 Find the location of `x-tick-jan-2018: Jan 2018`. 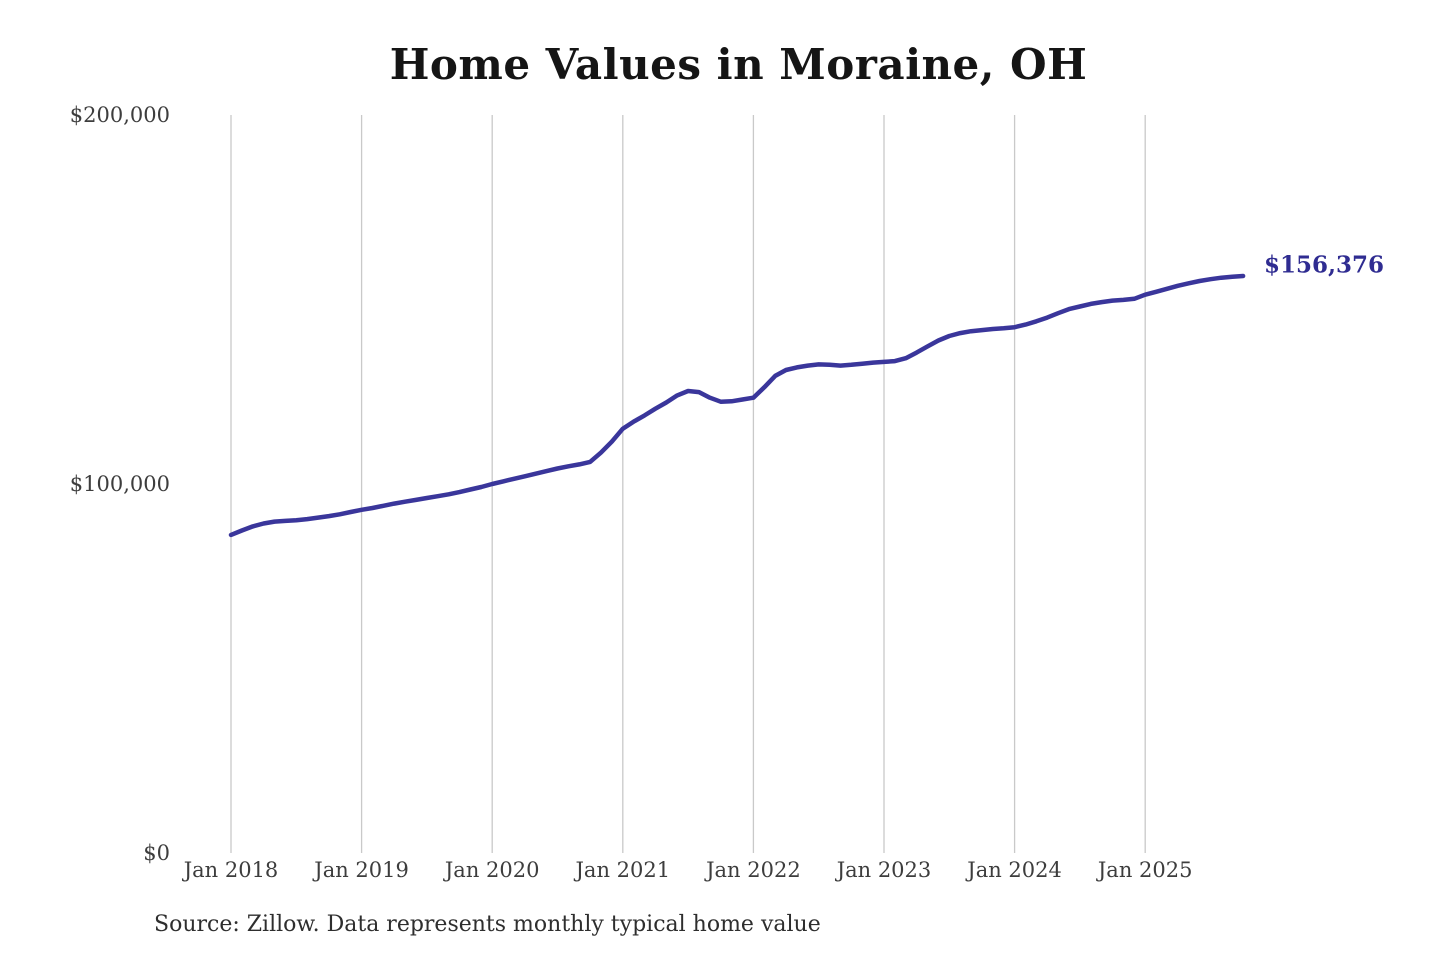

x-tick-jan-2018: Jan 2018 is located at coordinates (231, 870).